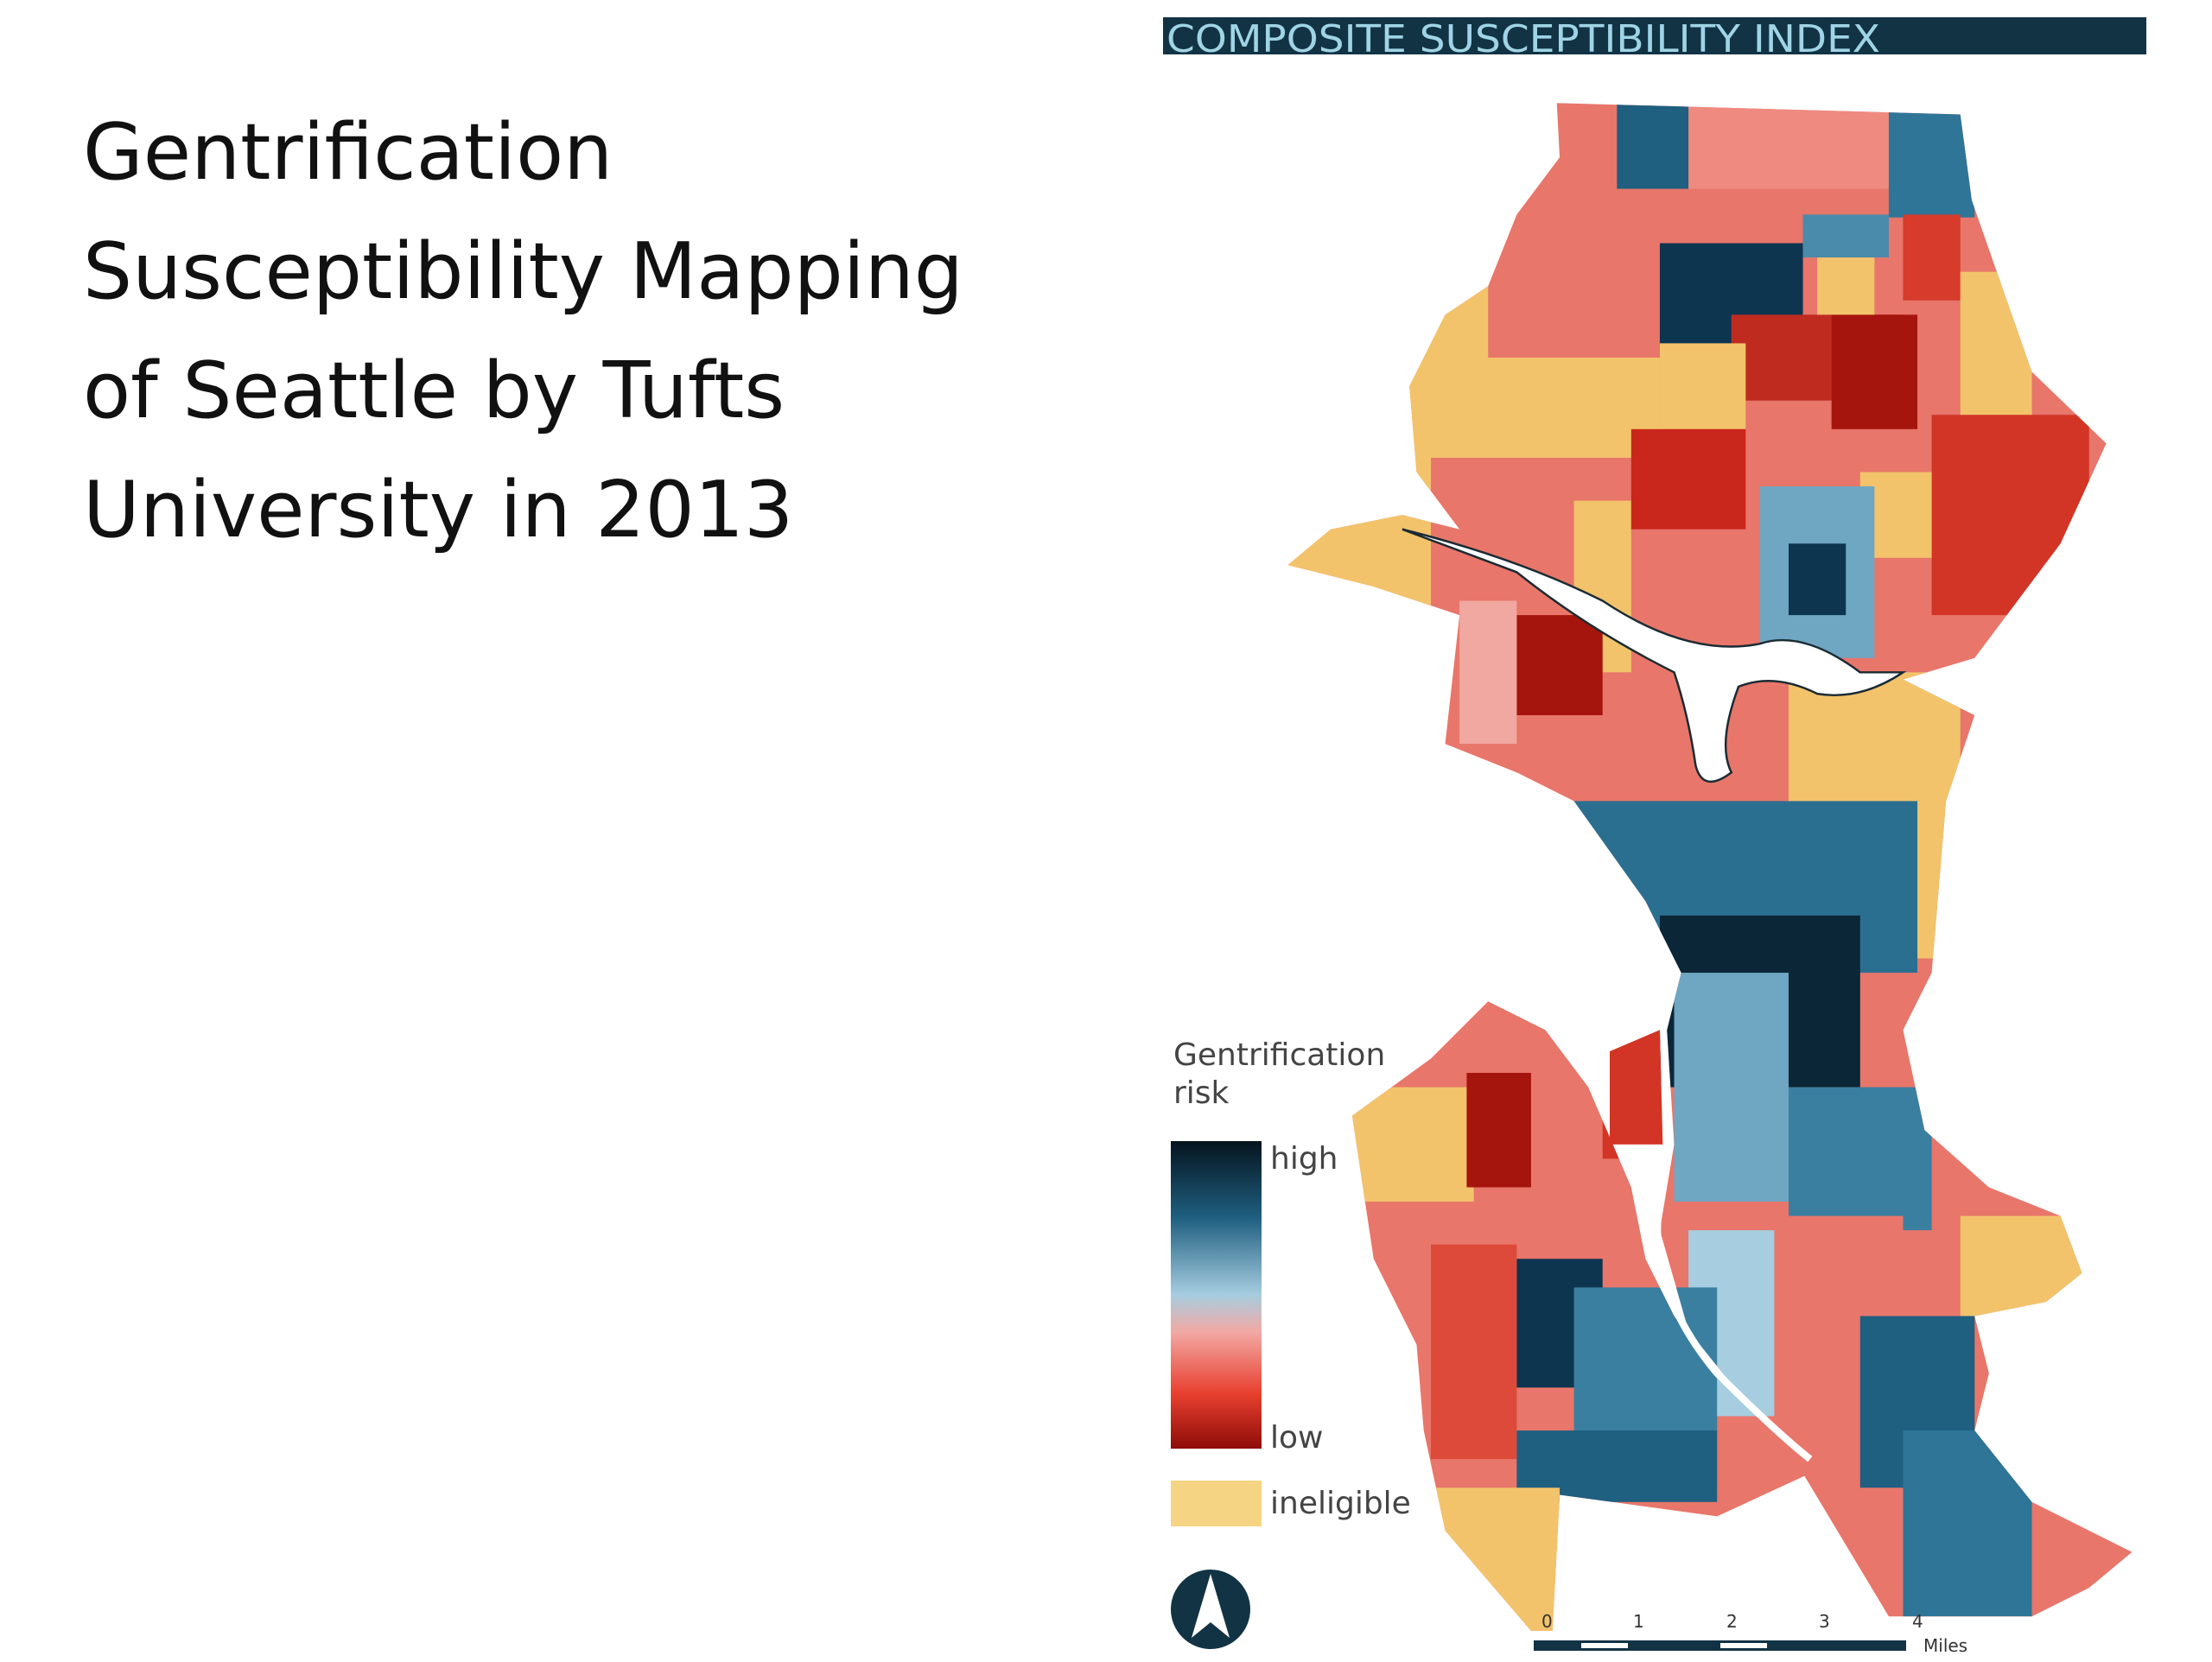  Describe the element at coordinates (1733, 1331) in the screenshot. I see `duwamish` at that location.